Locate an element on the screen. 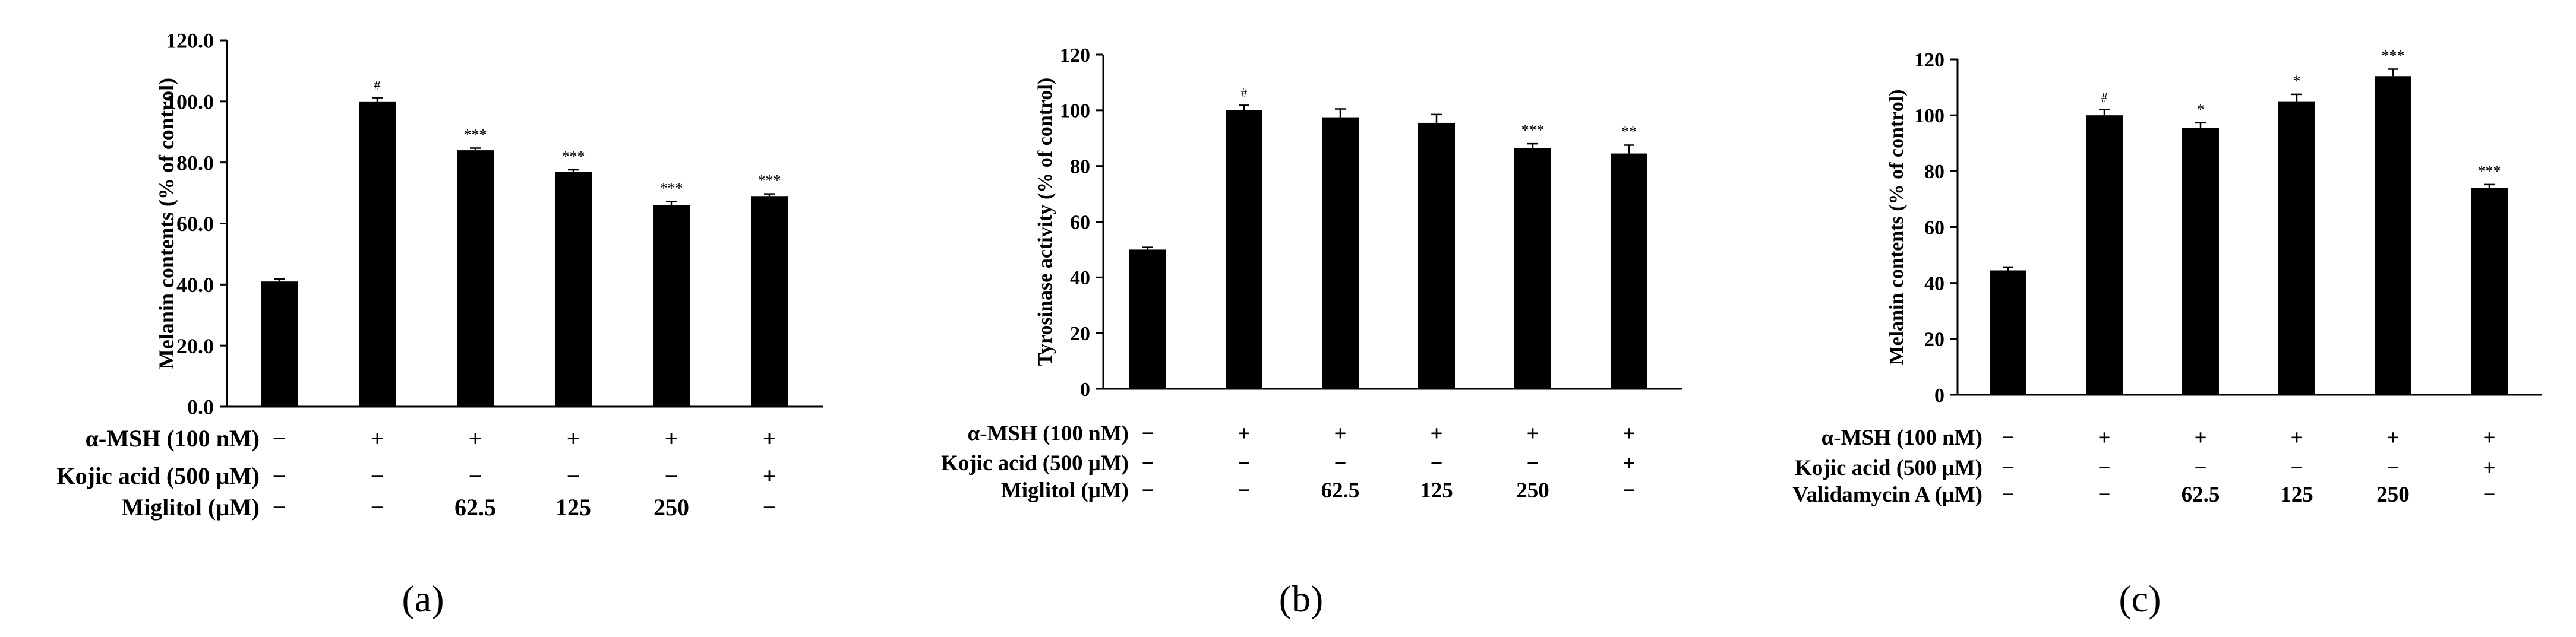  panel-label: (c) is located at coordinates (2140, 599).